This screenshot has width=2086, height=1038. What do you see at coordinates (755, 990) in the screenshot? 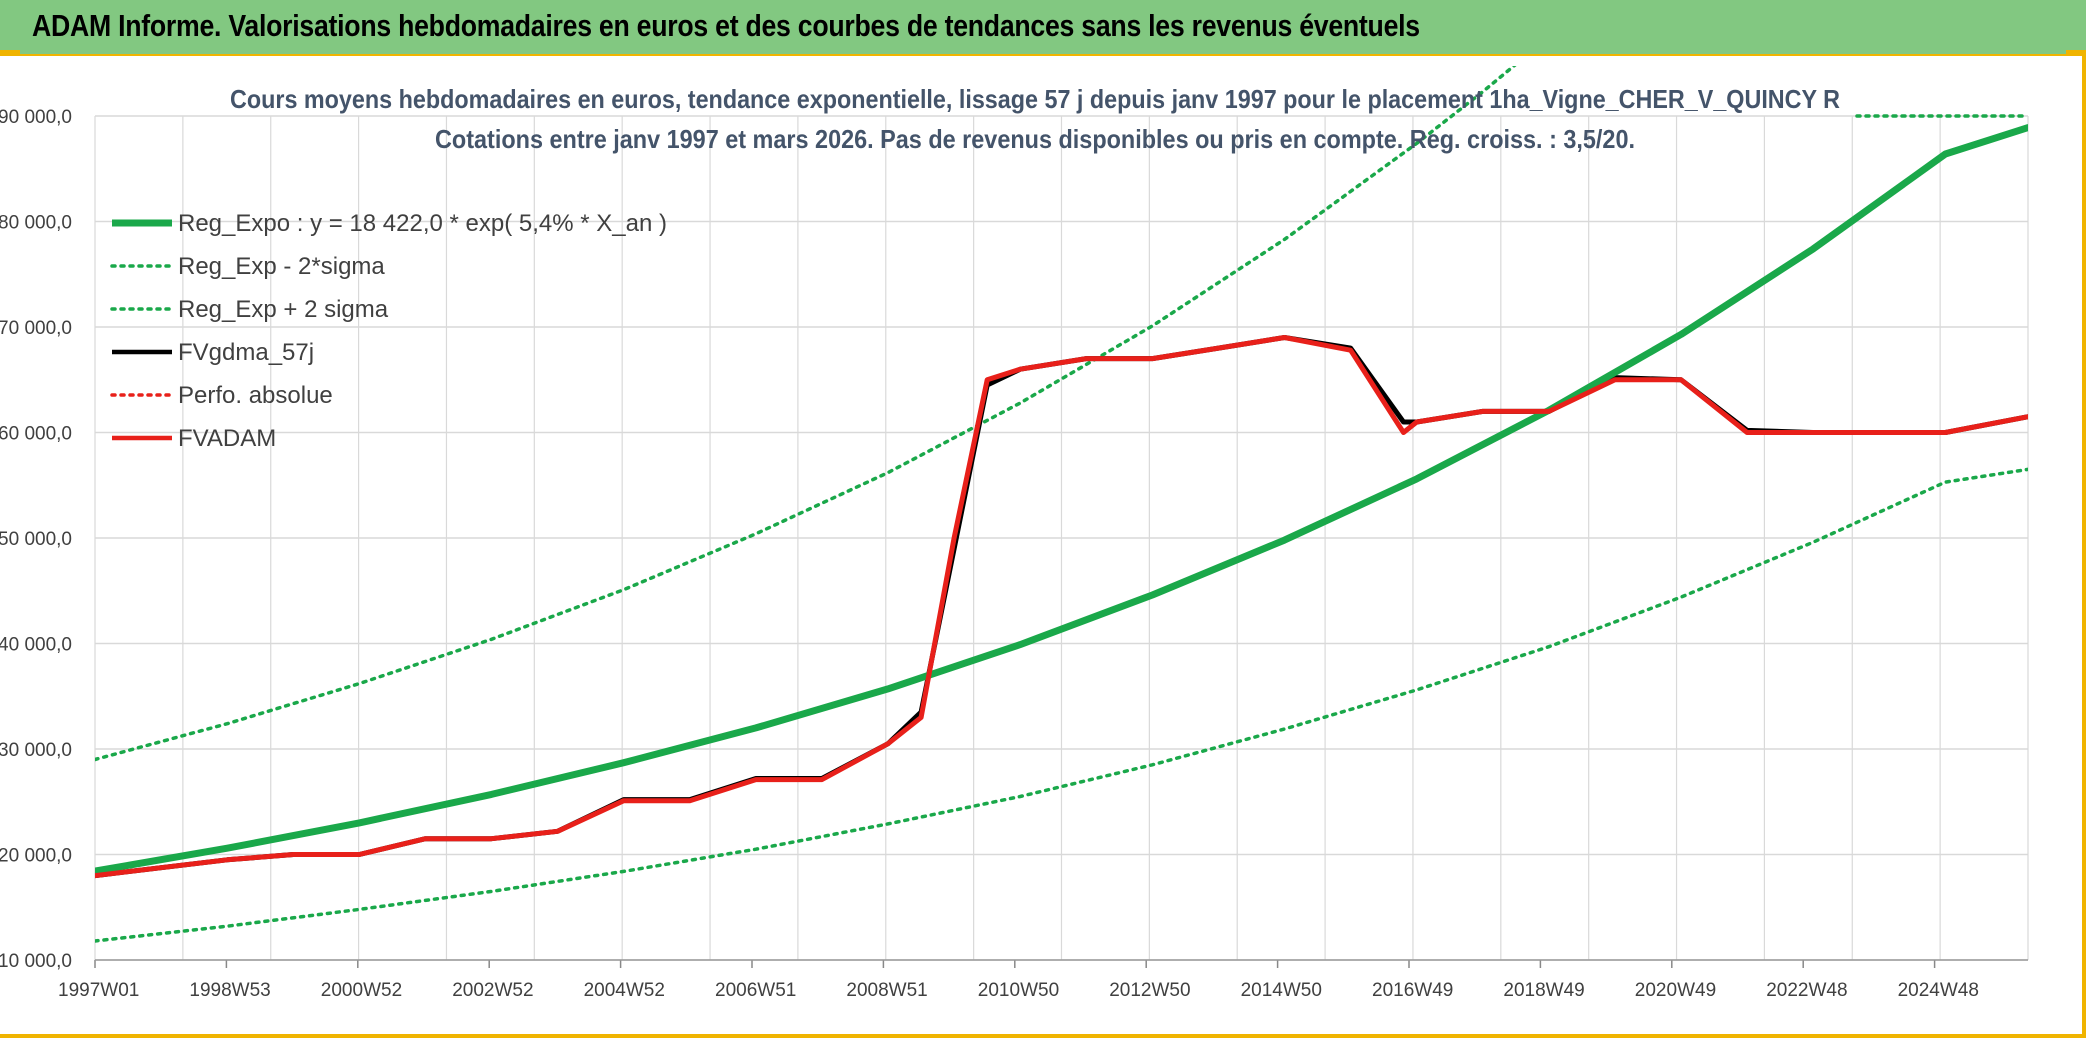
I see `x-tick-label: 2006W51` at bounding box center [755, 990].